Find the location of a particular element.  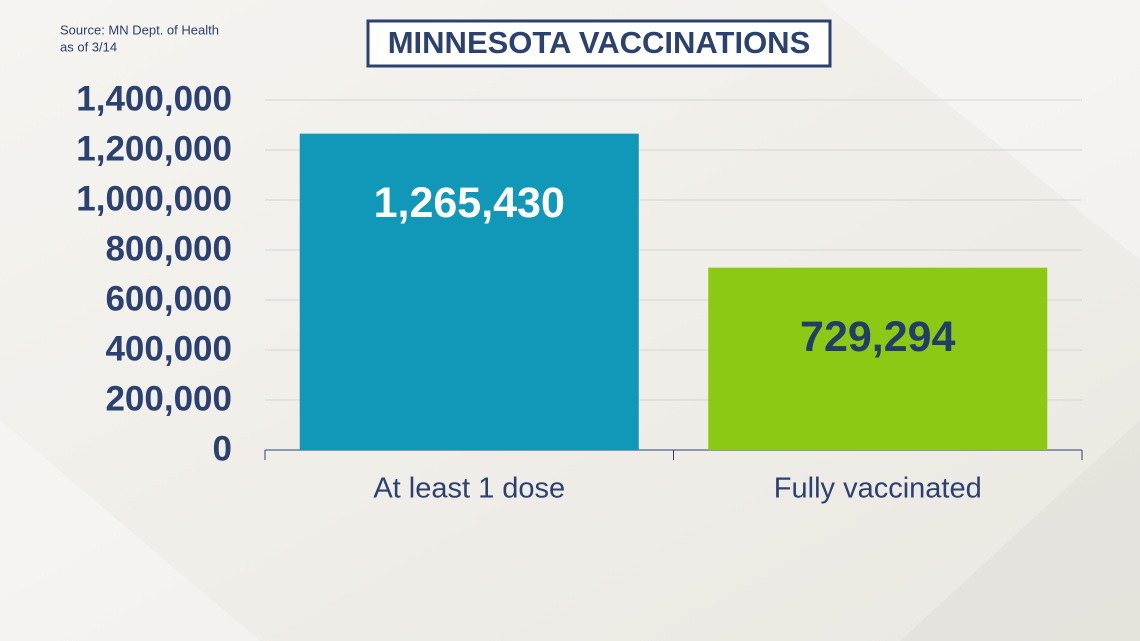

y-tick-label: 1,200,000 is located at coordinates (154, 148).